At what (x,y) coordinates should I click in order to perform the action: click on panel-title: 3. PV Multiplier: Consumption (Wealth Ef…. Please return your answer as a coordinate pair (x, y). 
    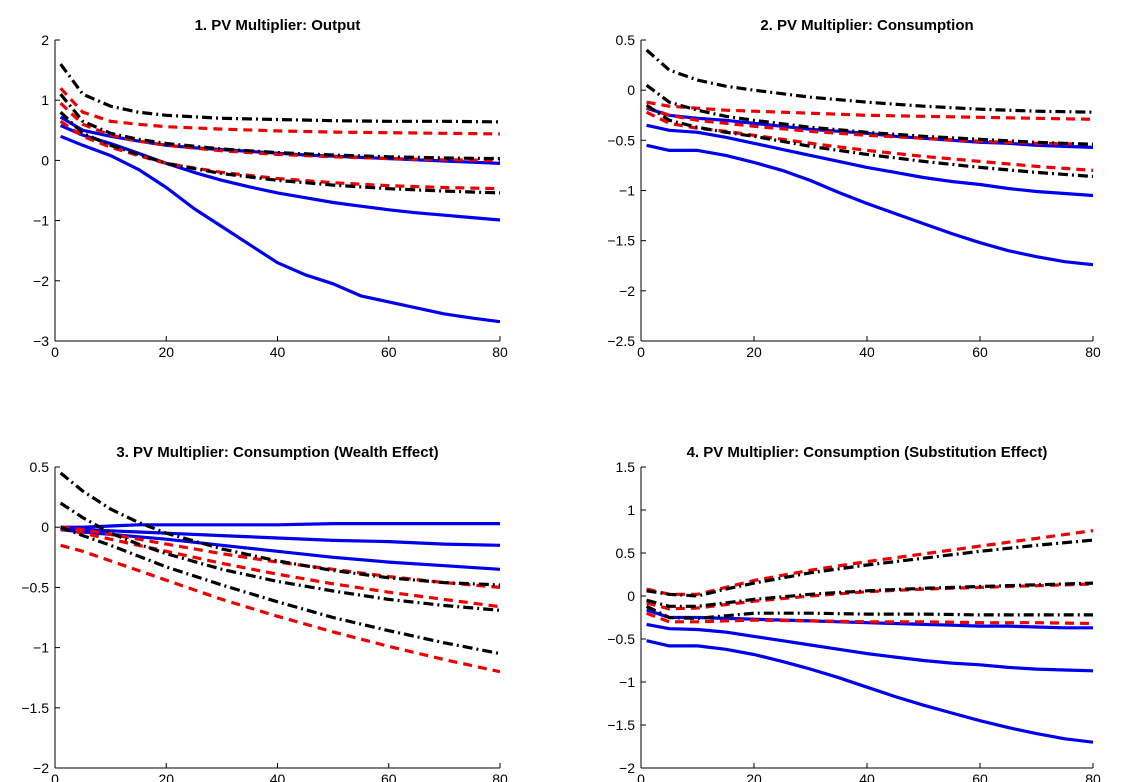
    Looking at the image, I should click on (277, 452).